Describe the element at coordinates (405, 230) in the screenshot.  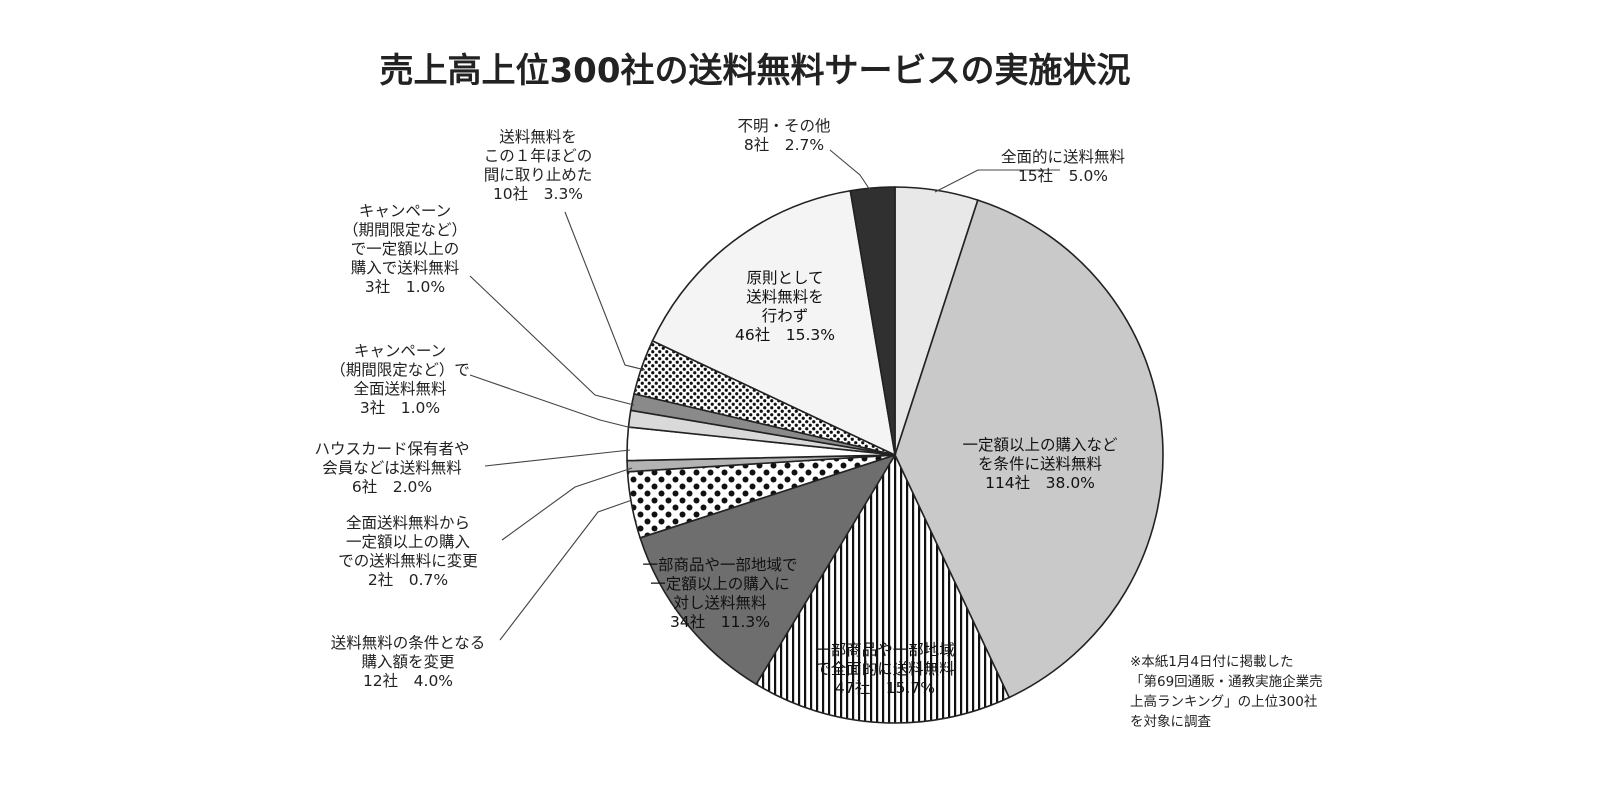
I see `slice-label-line: （期間限定など）` at that location.